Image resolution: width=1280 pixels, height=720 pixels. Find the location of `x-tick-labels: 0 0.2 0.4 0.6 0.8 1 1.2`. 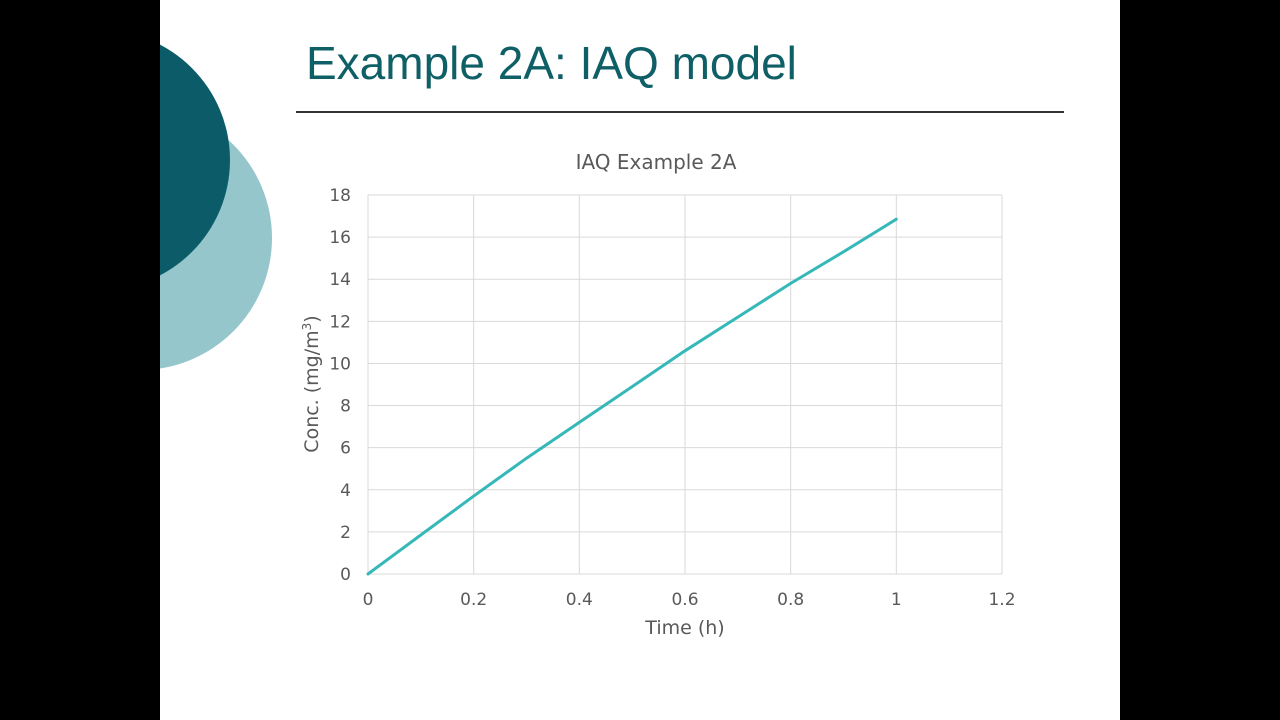

x-tick-labels: 0 0.2 0.4 0.6 0.8 1 1.2 is located at coordinates (689, 600).